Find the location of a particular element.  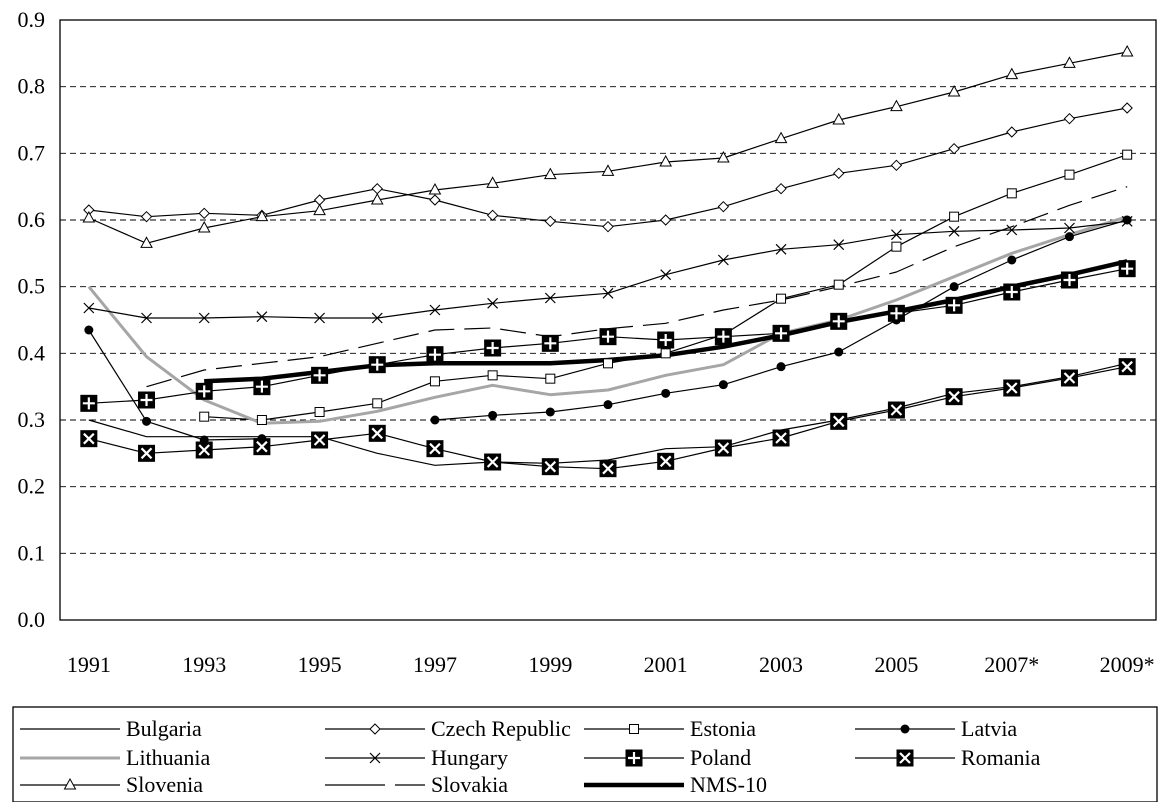

legend-item-poland: Poland is located at coordinates (667, 757).